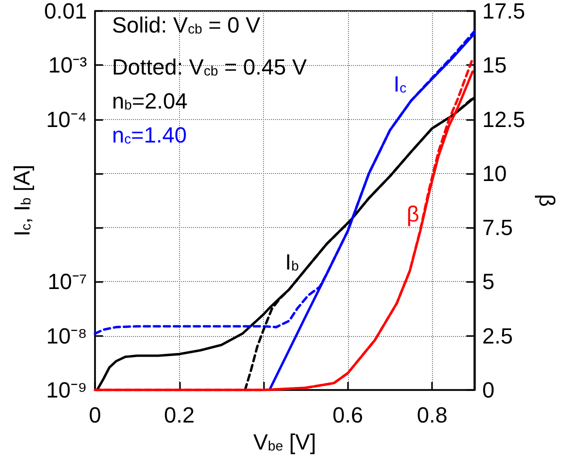 The height and width of the screenshot is (465, 566). I want to click on y2-tick-label: 15, so click(494, 65).